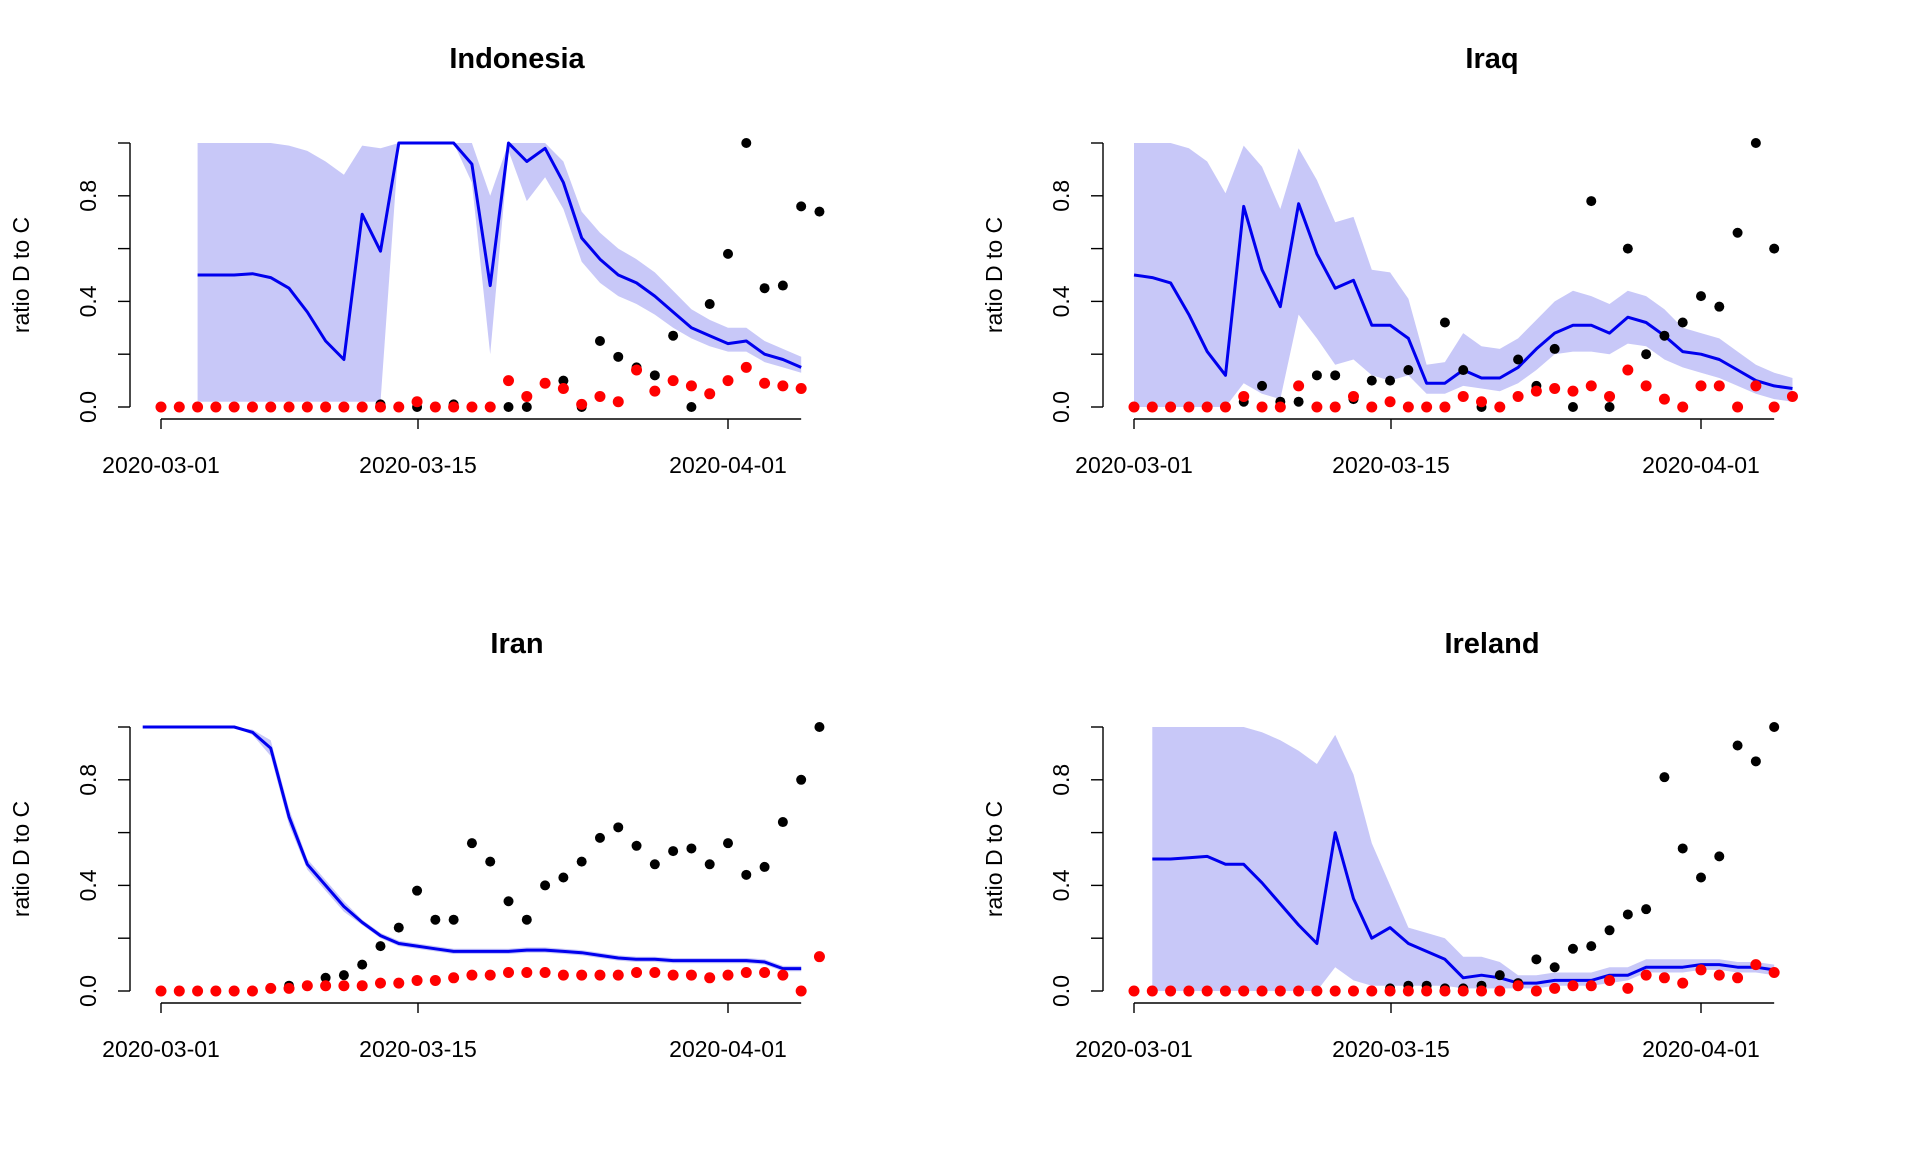  I want to click on ratio-line, so click(499, 255).